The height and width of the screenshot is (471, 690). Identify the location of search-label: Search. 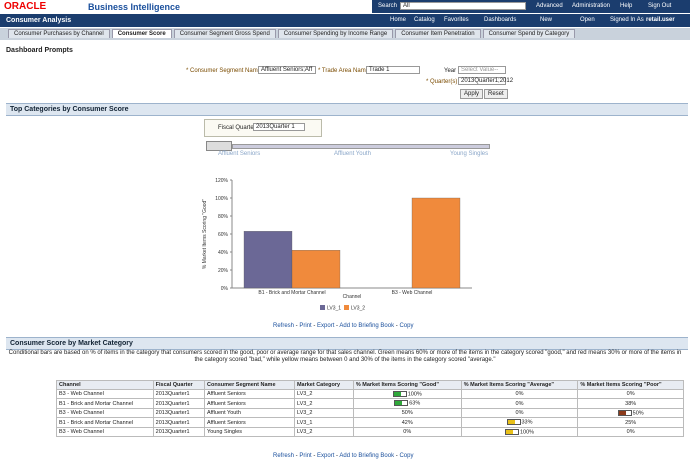
(388, 6).